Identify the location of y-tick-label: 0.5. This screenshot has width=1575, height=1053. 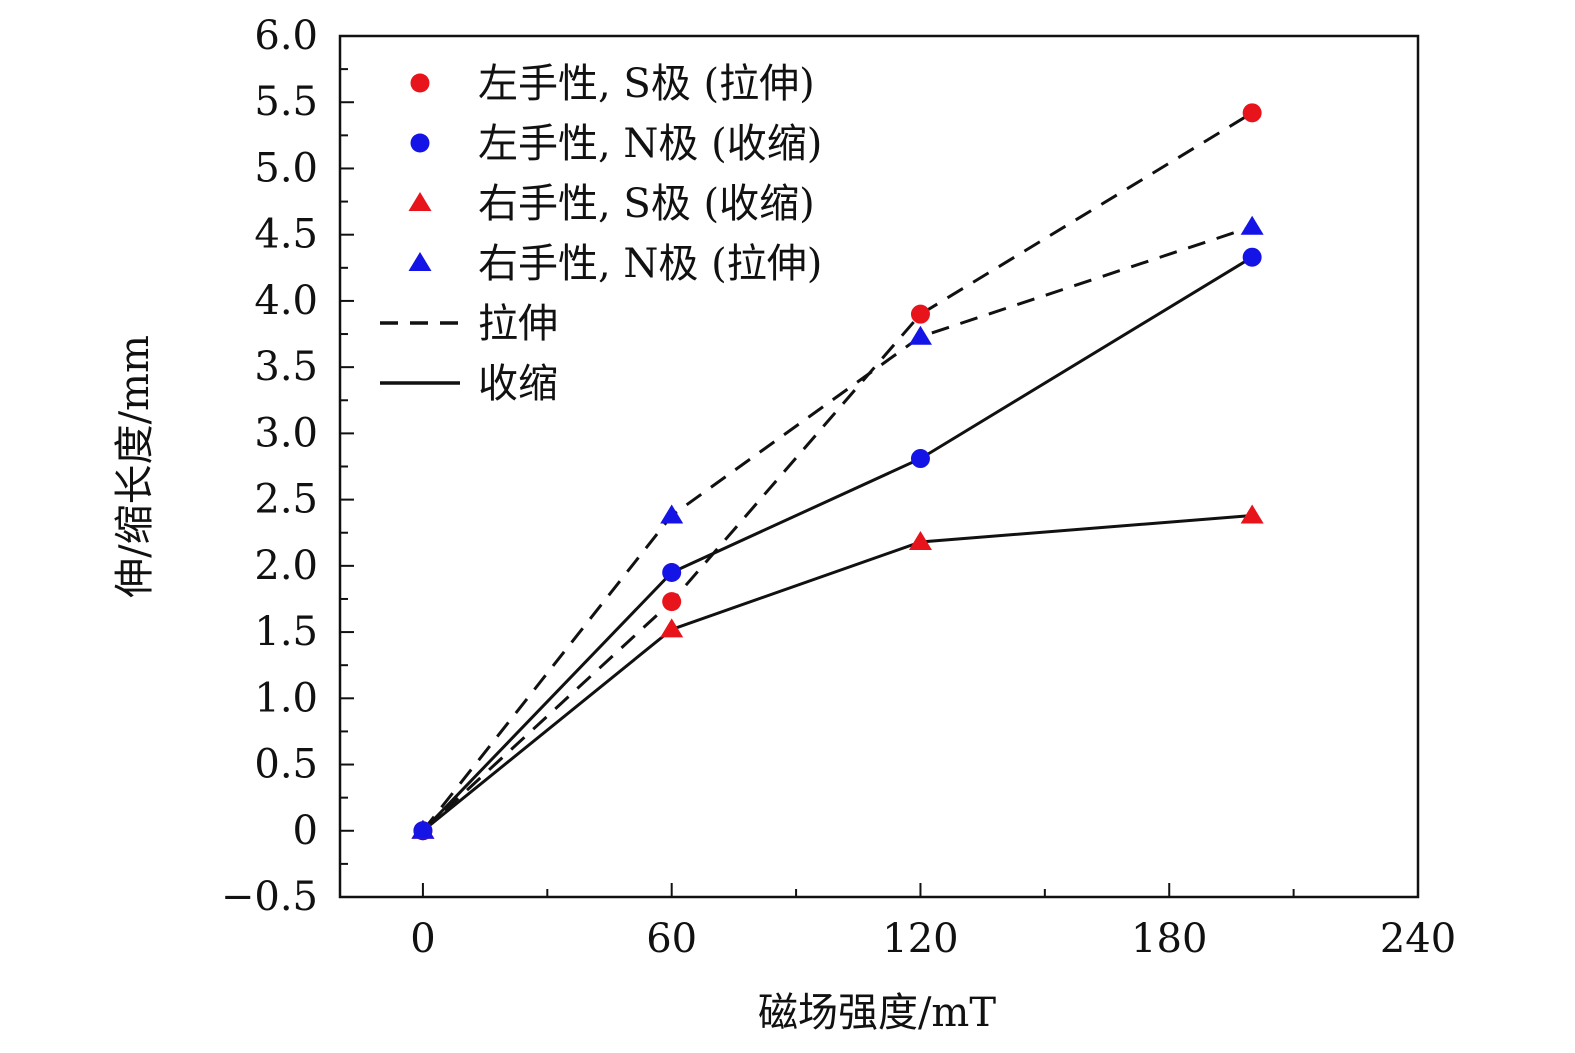
(286, 765).